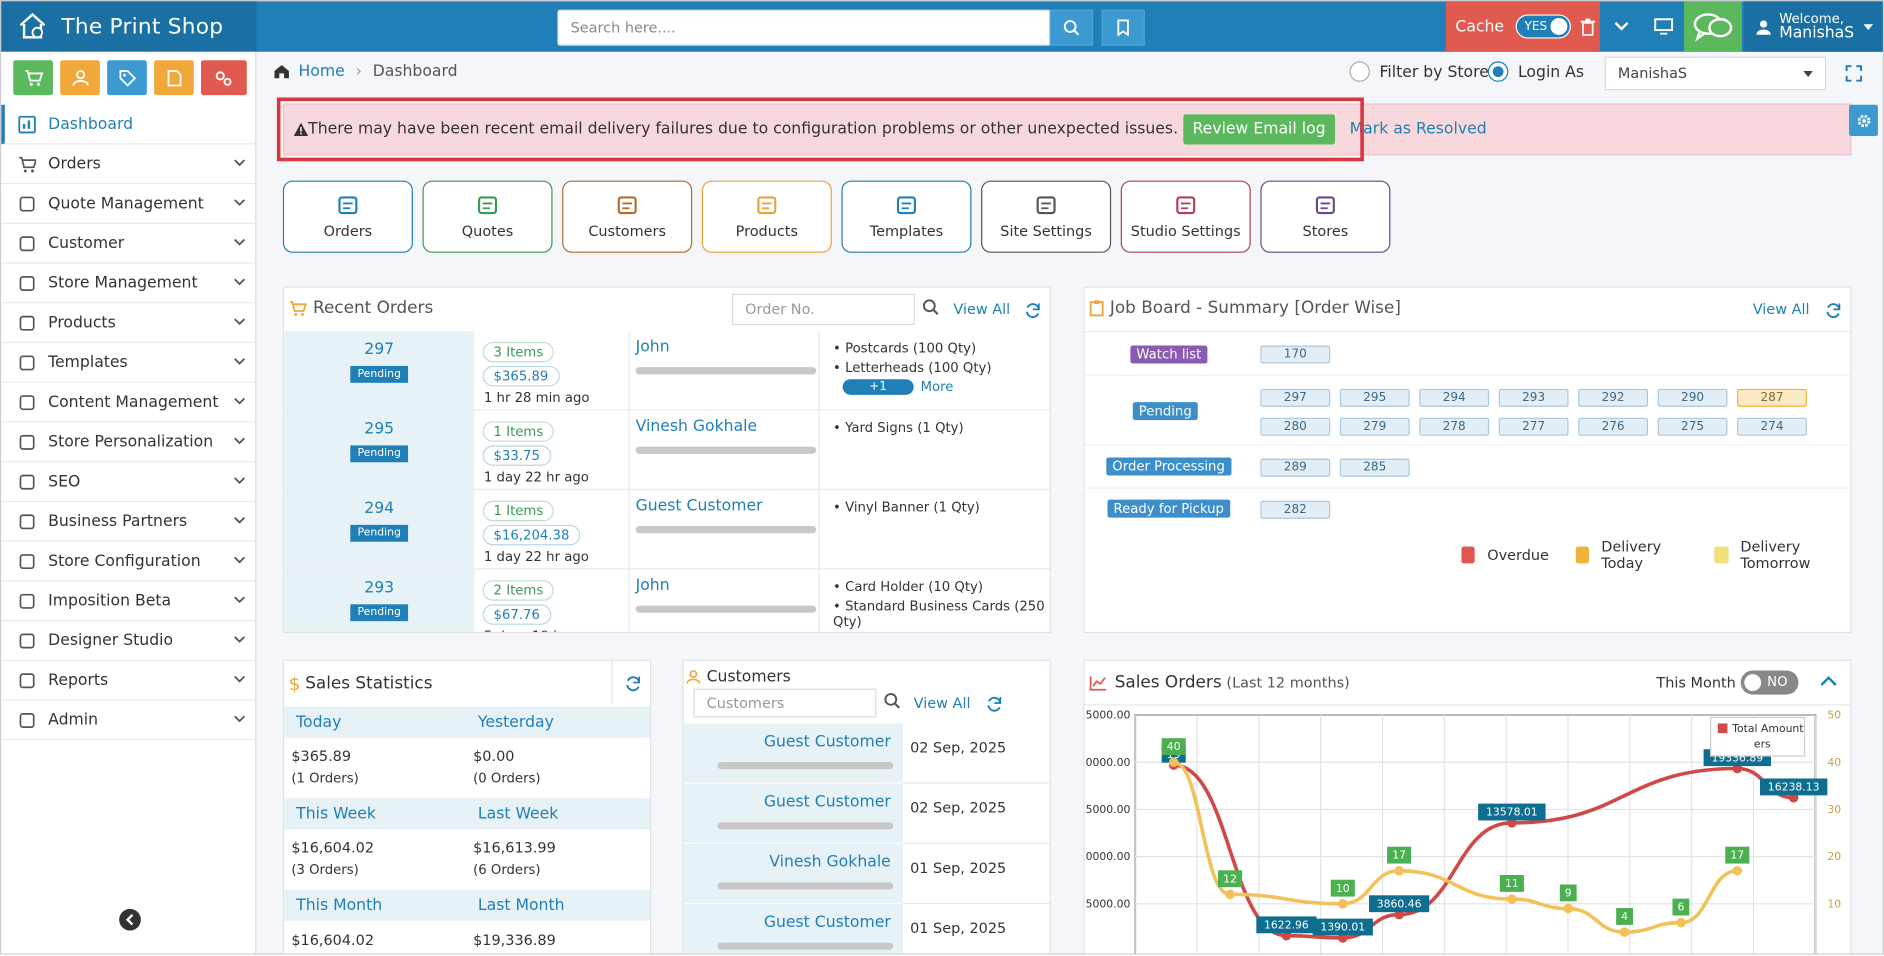 The width and height of the screenshot is (1884, 956). I want to click on tile-quotes: Quotes, so click(487, 216).